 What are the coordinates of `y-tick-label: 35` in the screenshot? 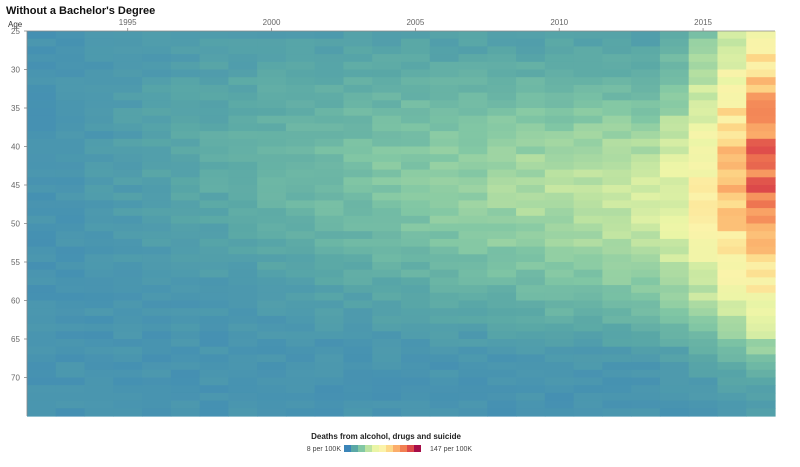 It's located at (15, 108).